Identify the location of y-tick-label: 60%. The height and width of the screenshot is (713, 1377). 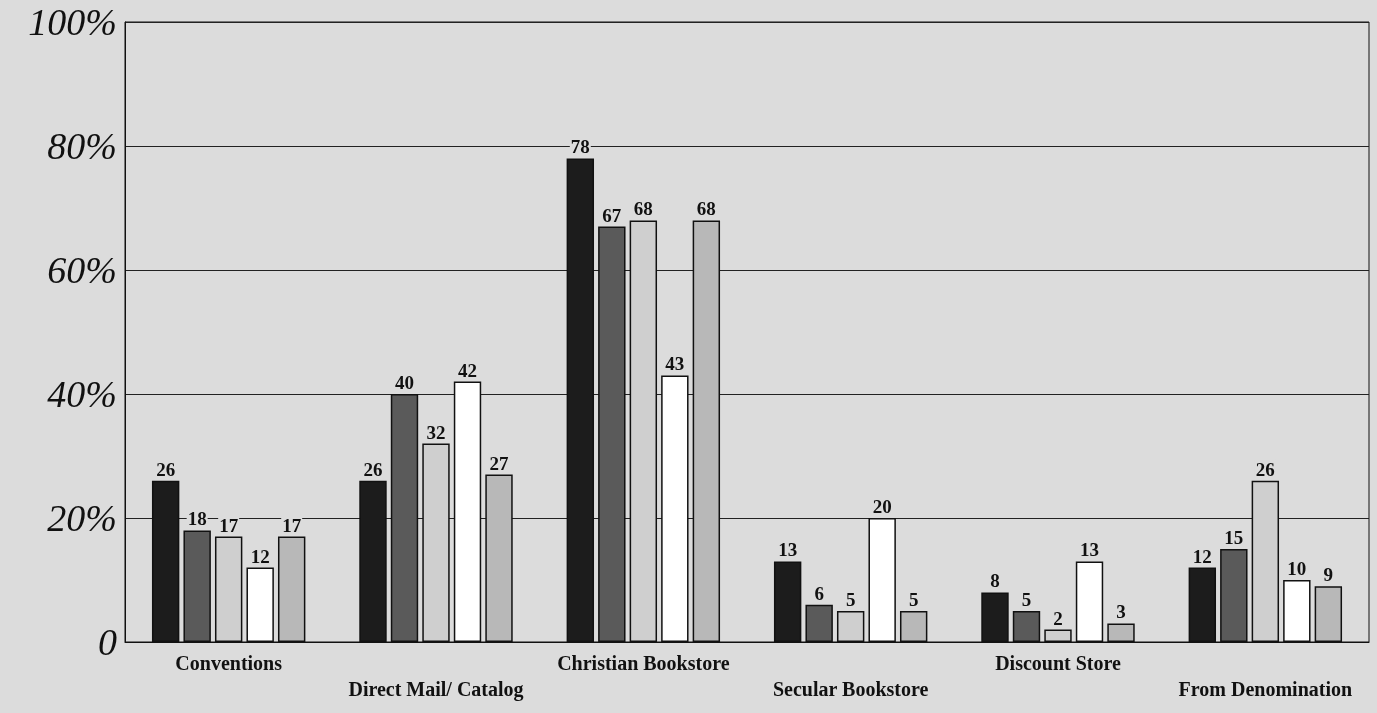
(82, 270).